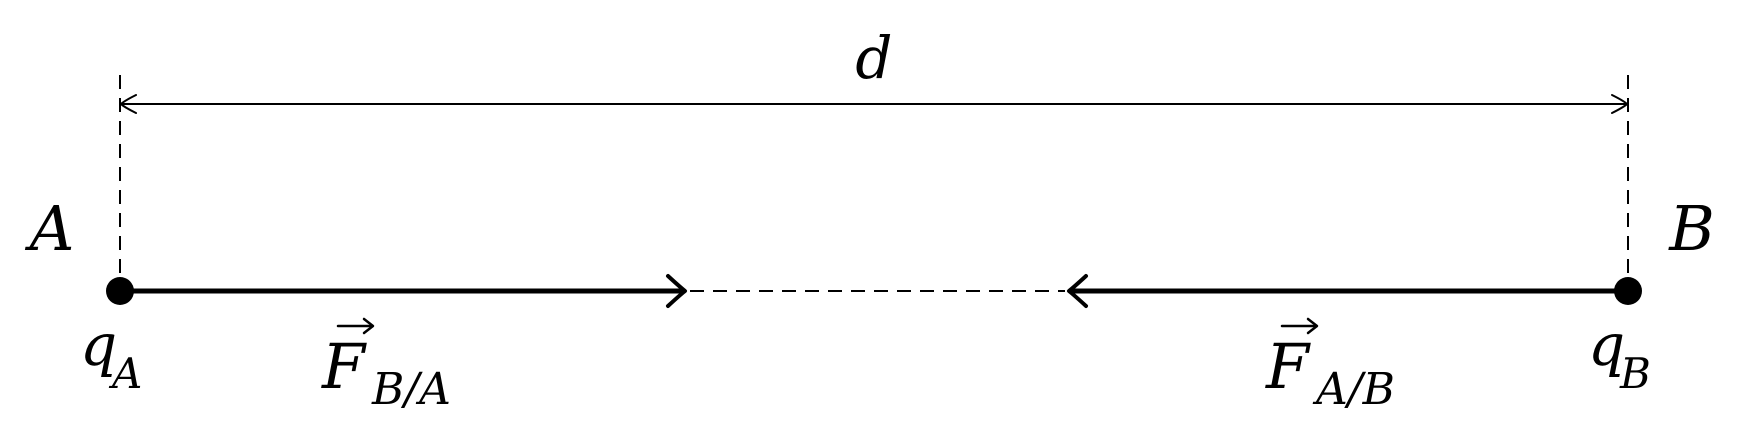 This screenshot has height=440, width=1747. What do you see at coordinates (1628, 291) in the screenshot?
I see `charge-point-b` at bounding box center [1628, 291].